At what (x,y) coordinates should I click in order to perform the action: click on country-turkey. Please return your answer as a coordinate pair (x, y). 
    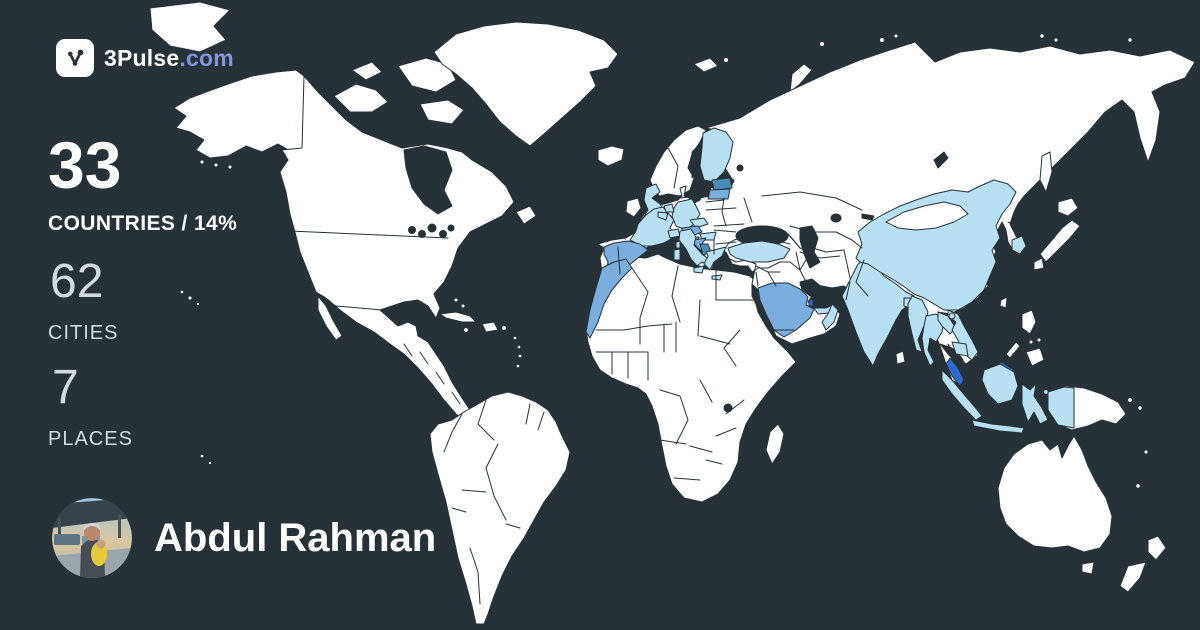
    Looking at the image, I should click on (759, 251).